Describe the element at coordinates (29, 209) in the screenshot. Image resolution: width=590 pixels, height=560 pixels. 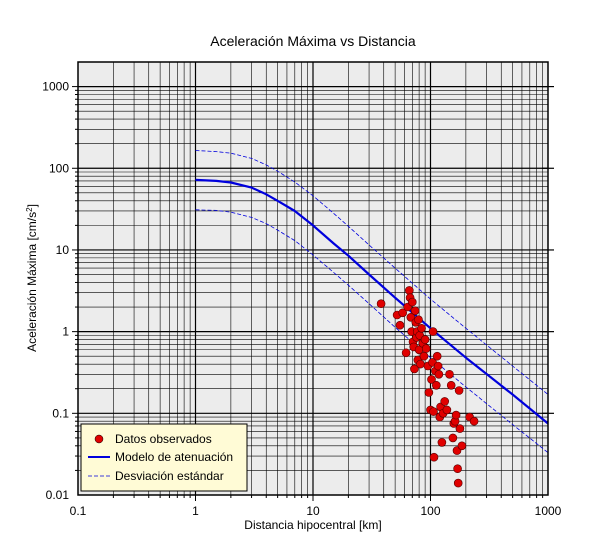
I see `y-axis-label-superscript: 2` at that location.